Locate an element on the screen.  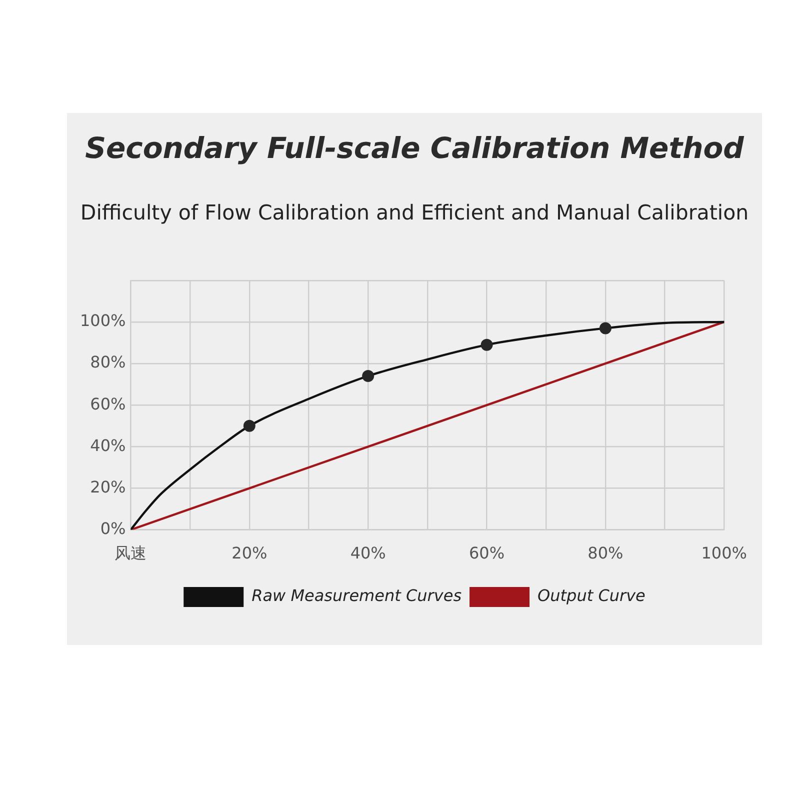
x-tick-label: 100% is located at coordinates (724, 553).